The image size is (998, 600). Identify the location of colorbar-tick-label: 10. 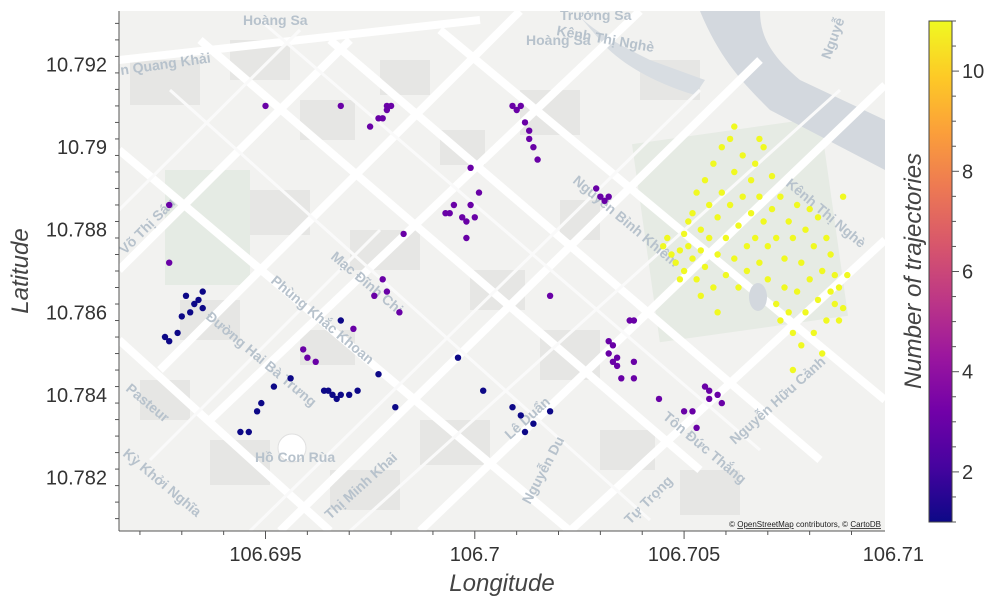
(973, 72).